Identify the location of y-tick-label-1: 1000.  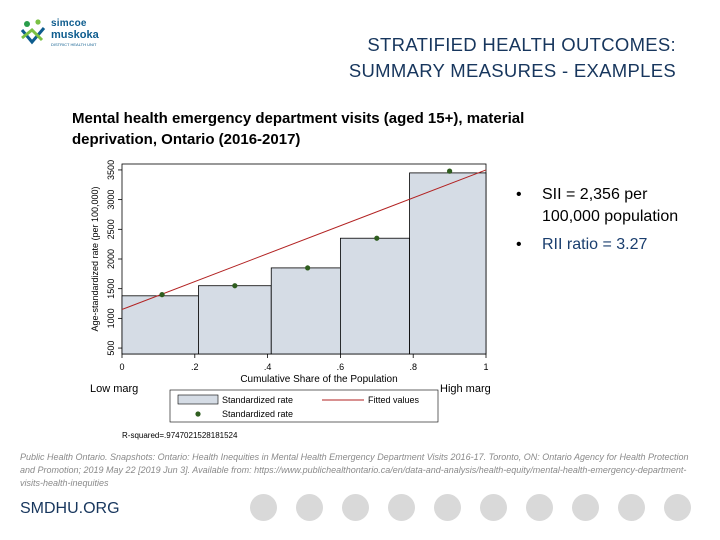
(111, 318).